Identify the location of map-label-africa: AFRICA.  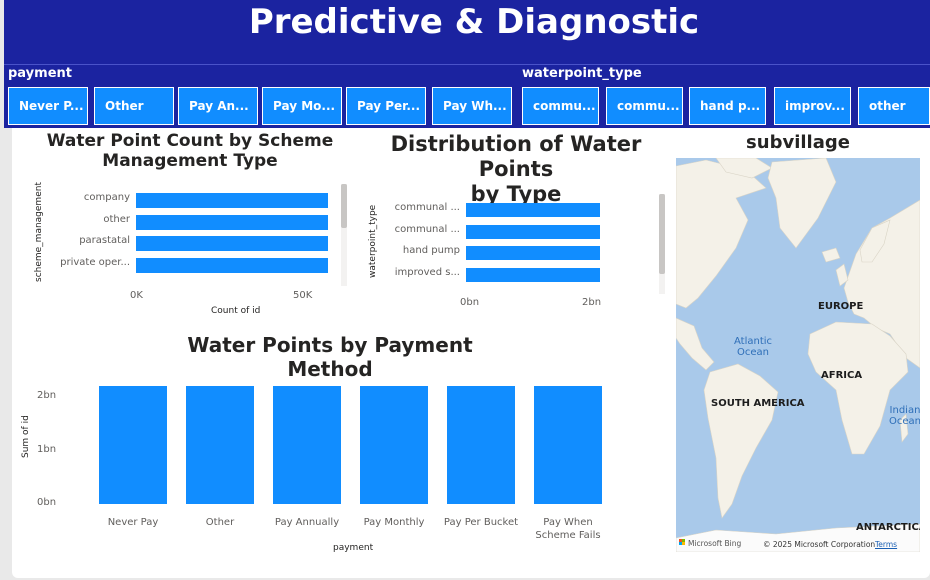
(842, 375).